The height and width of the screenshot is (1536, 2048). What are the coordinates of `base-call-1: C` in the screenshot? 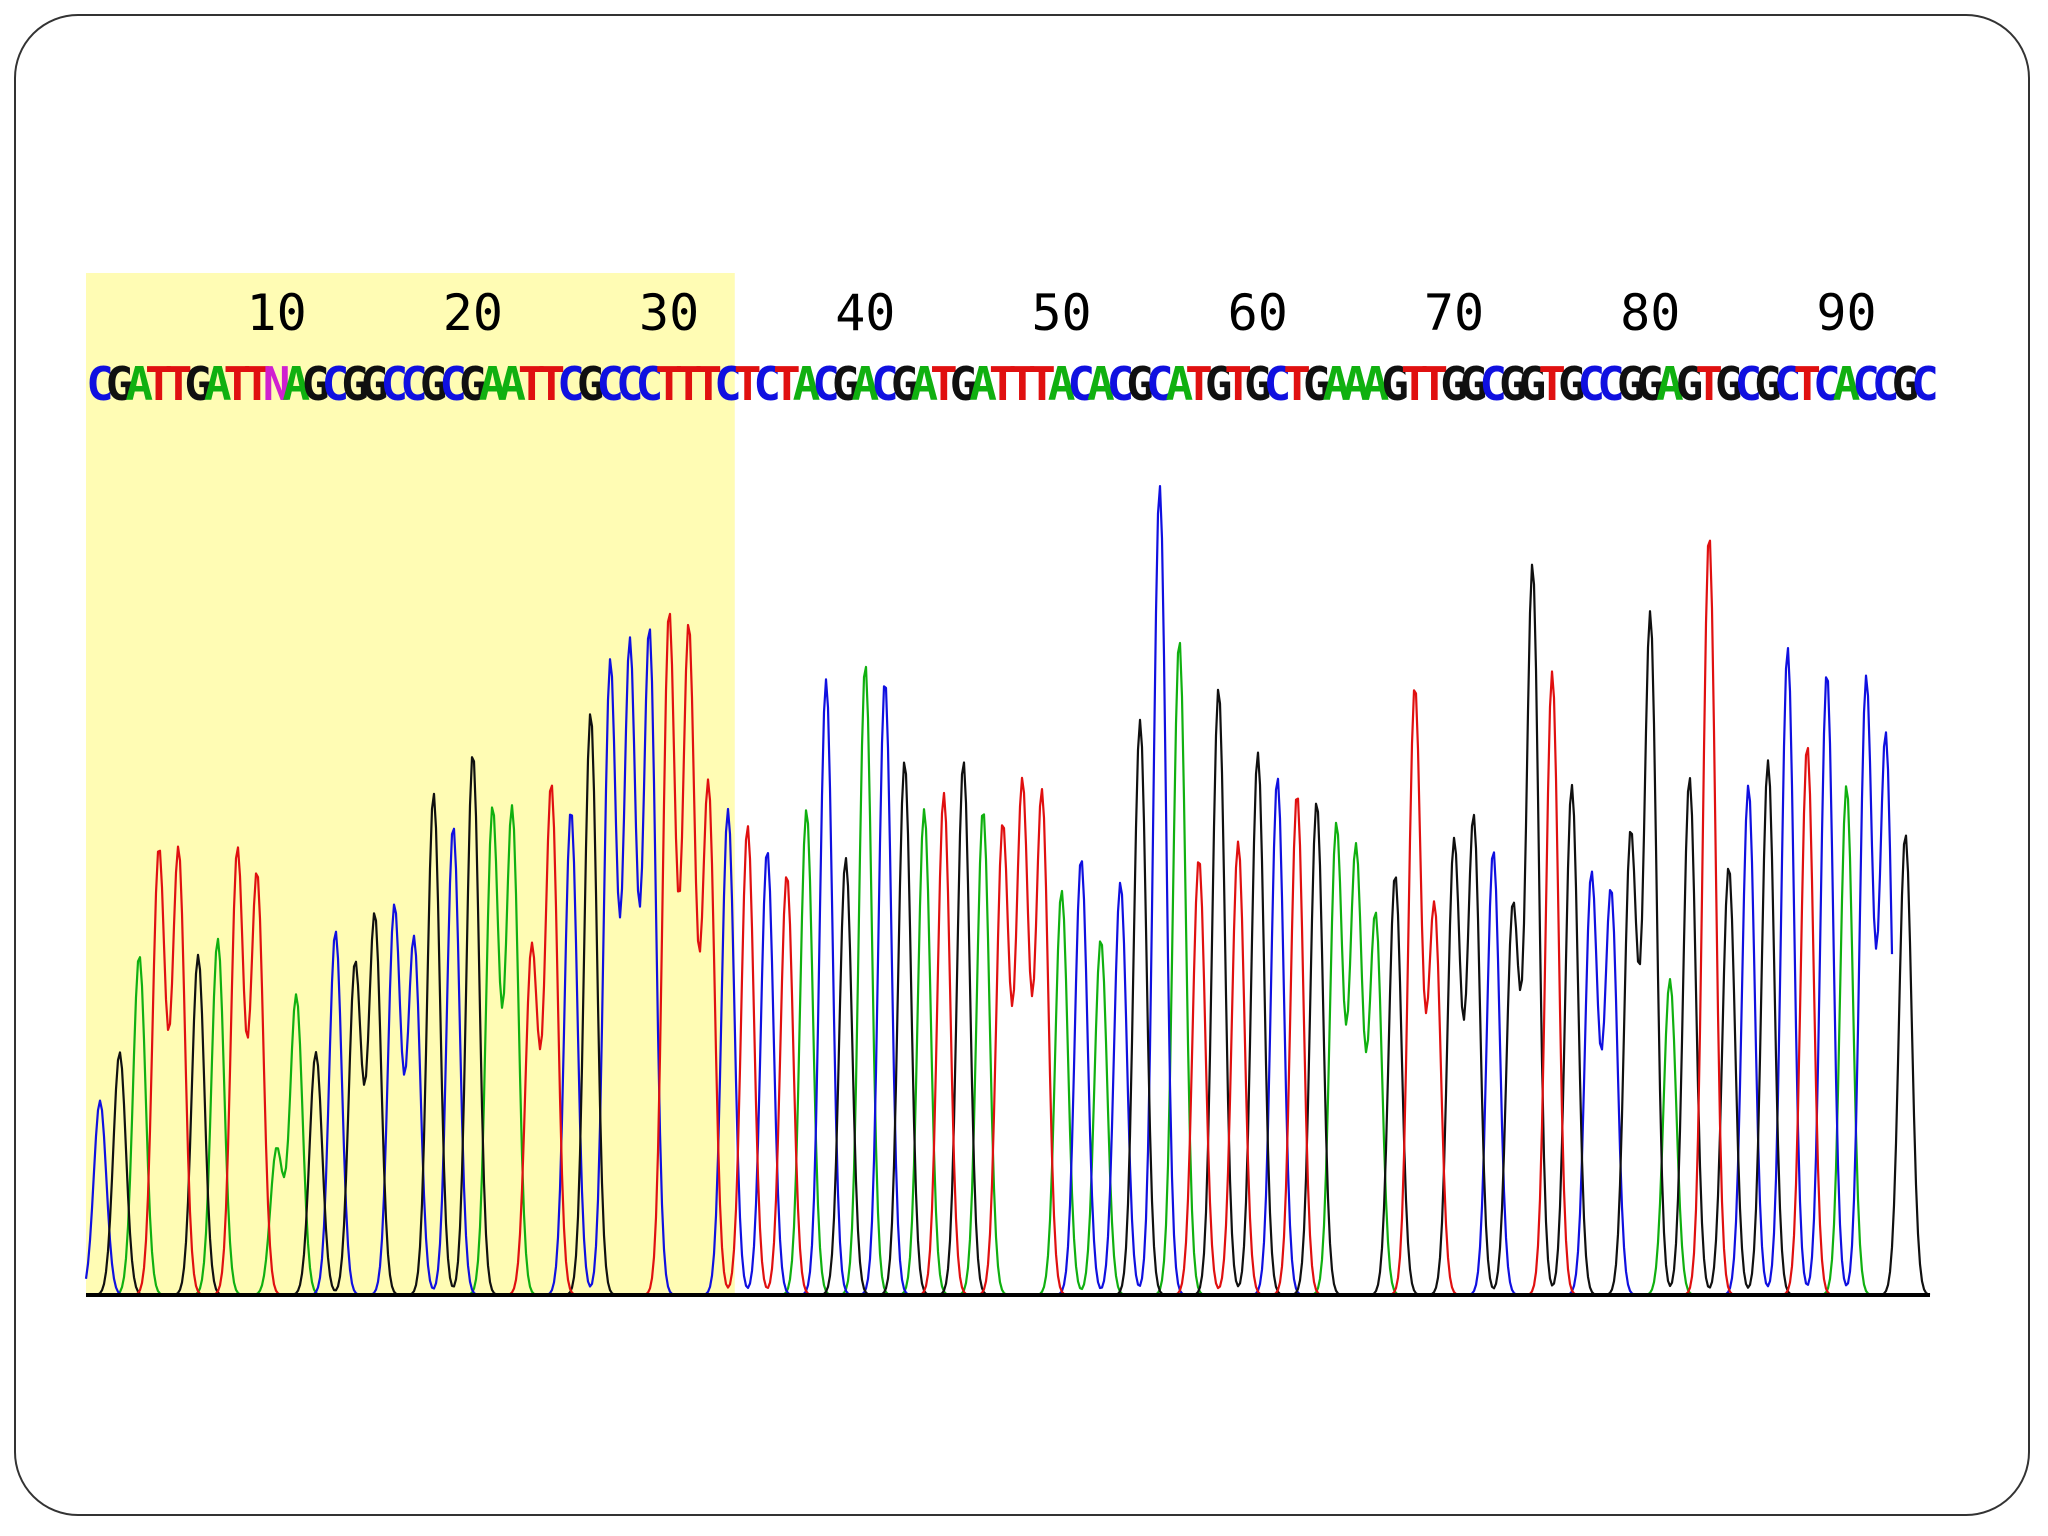 It's located at (100, 384).